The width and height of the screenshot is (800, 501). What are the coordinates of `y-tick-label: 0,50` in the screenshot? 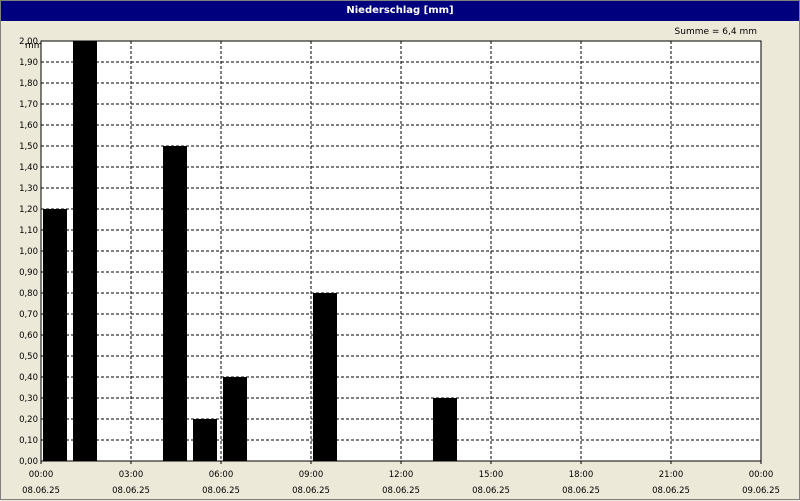 It's located at (28, 357).